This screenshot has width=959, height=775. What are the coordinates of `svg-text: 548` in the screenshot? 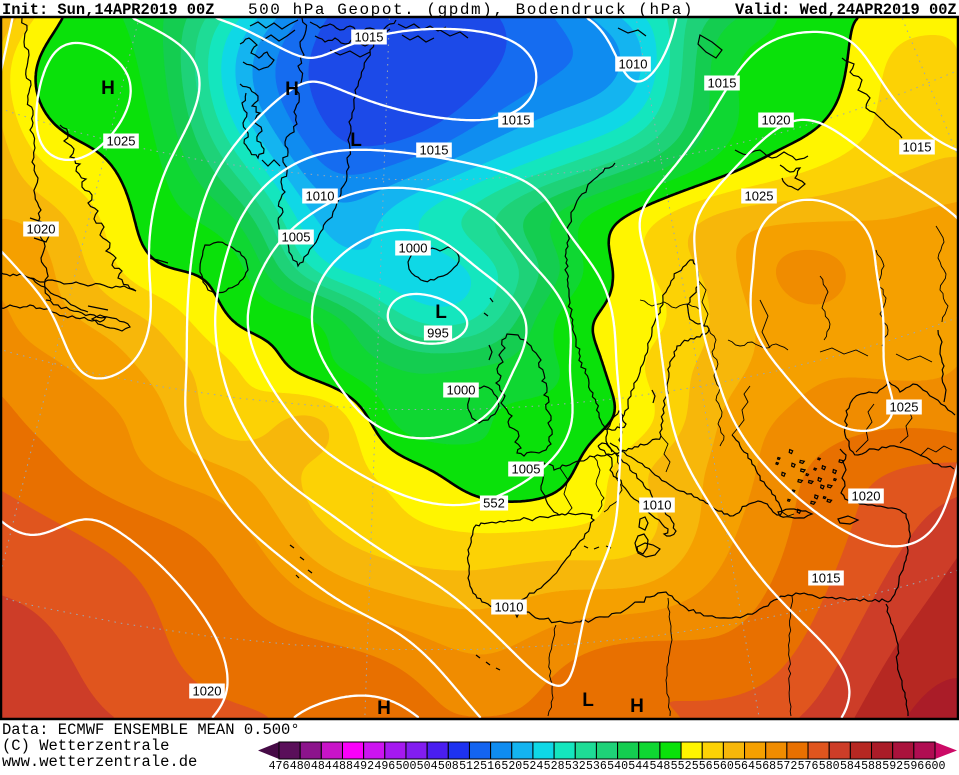 It's located at (659, 765).